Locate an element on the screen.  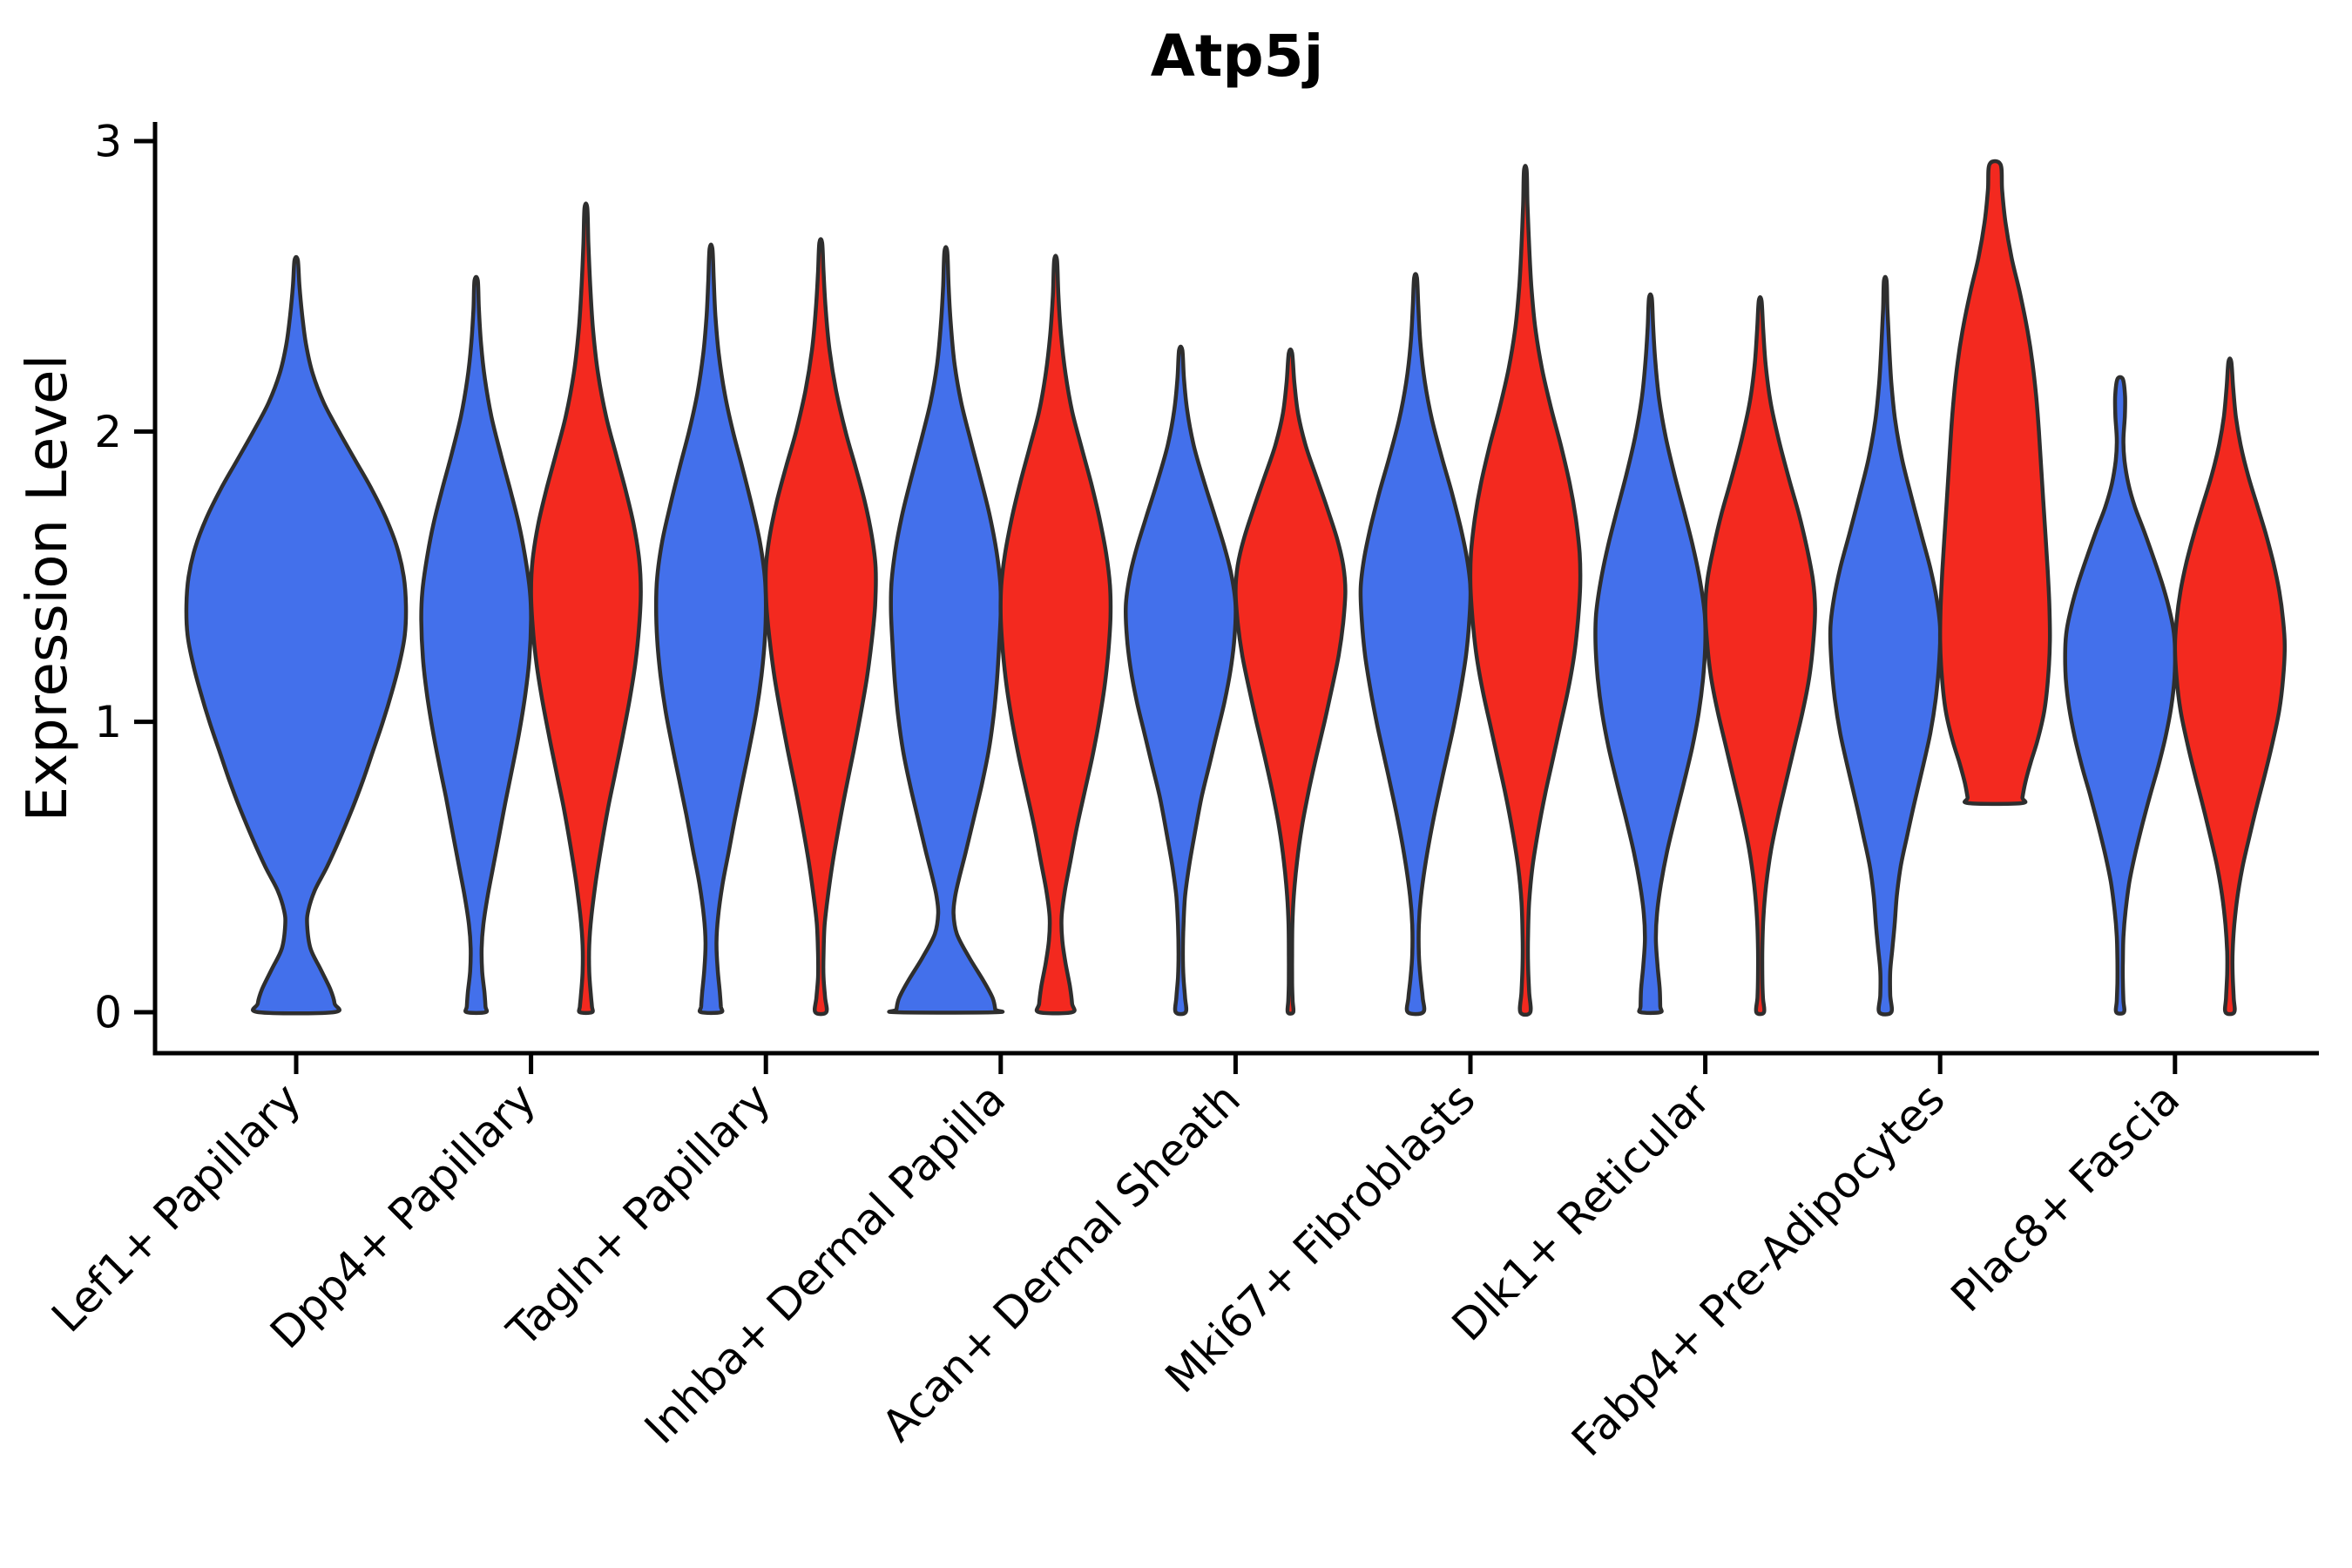
x-tick-label-dlk1-reticular: Dlk1+ Reticular is located at coordinates (1581, 1211).